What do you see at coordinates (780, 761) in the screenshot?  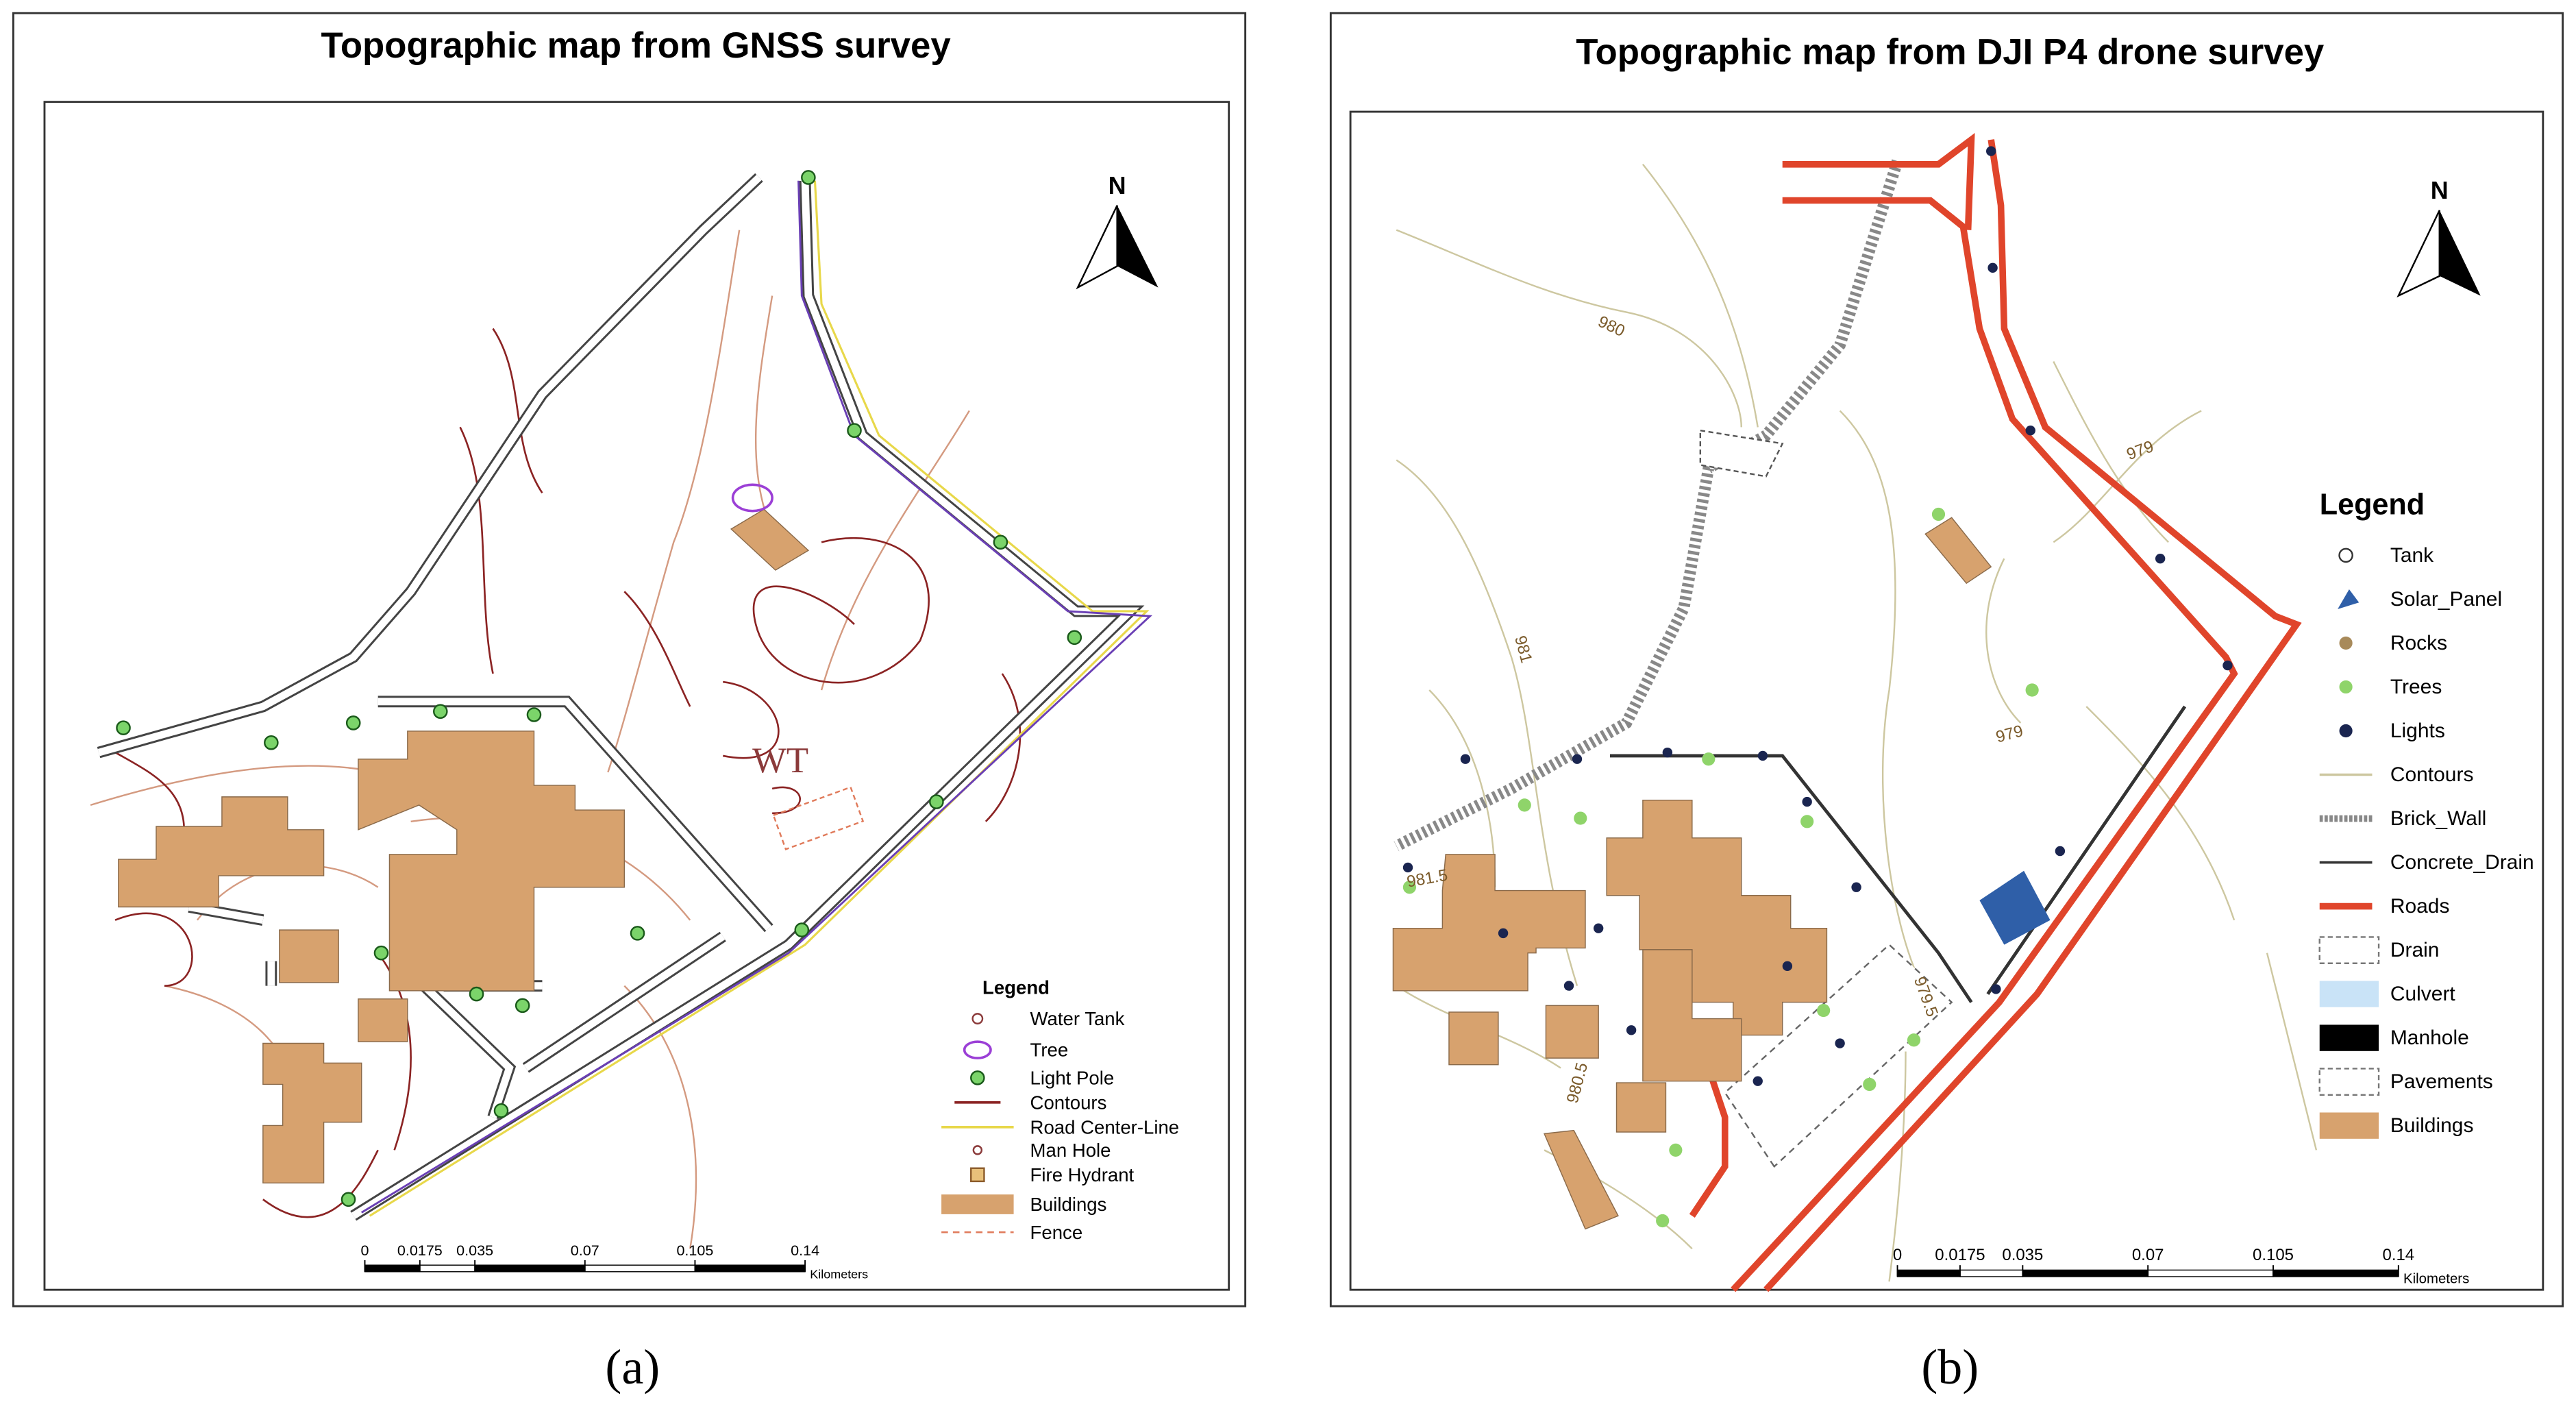 I see `water-tank-label: WT` at bounding box center [780, 761].